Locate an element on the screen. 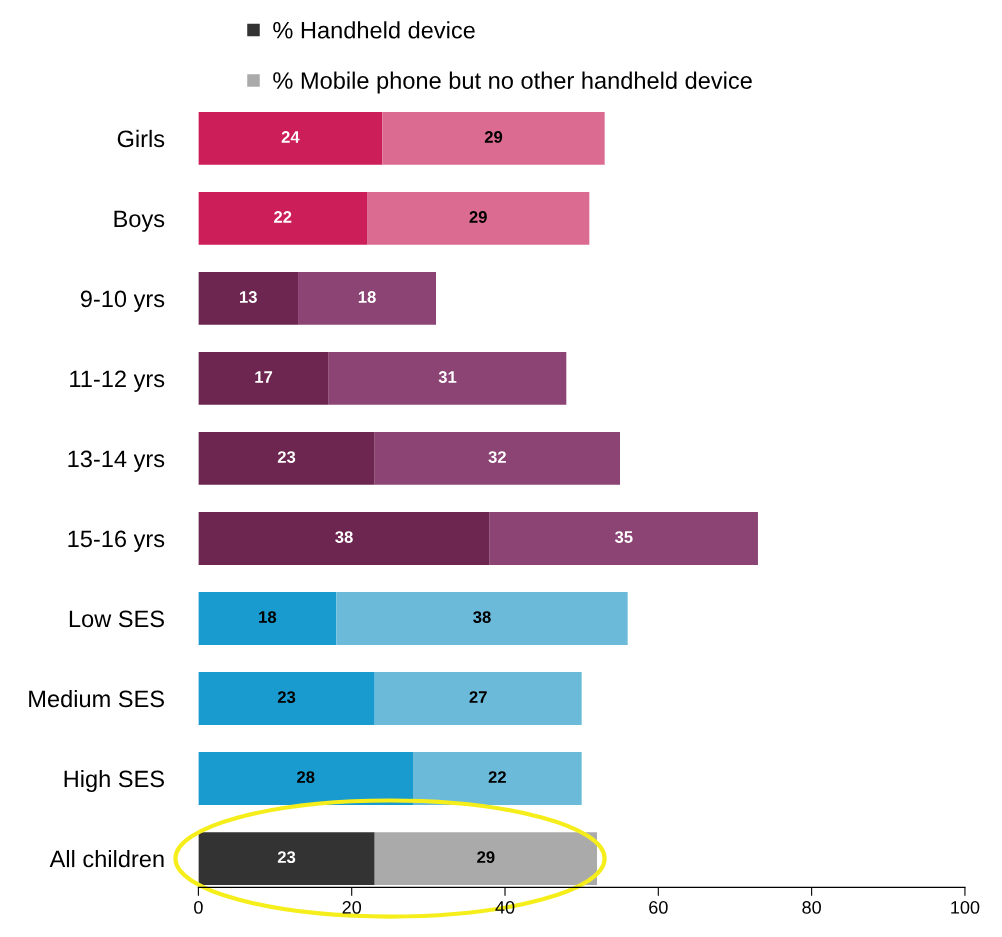  y-tick-label: Medium SES is located at coordinates (96, 698).